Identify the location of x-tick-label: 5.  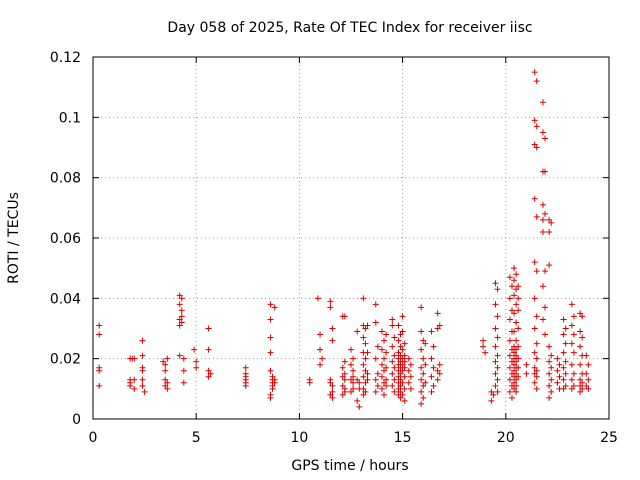
(196, 438).